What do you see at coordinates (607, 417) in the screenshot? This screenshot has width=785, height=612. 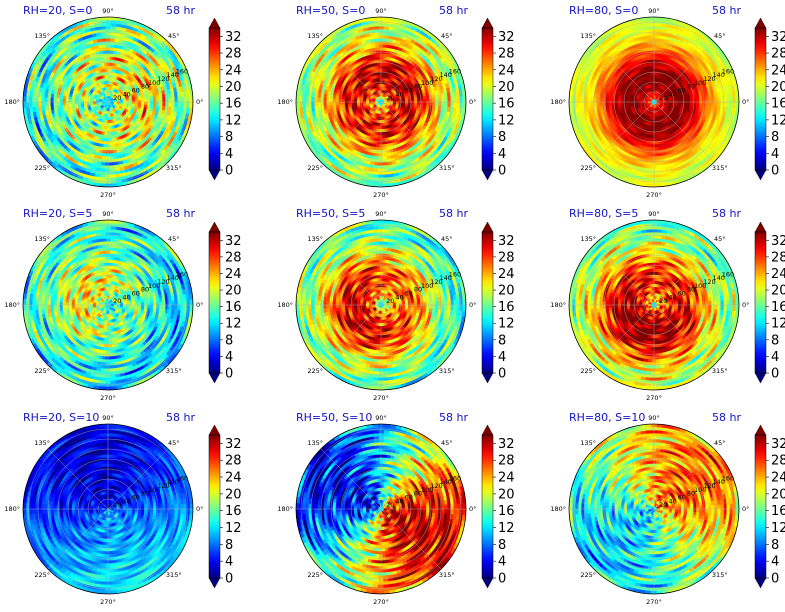 I see `panel-title: RH=80, S=10` at bounding box center [607, 417].